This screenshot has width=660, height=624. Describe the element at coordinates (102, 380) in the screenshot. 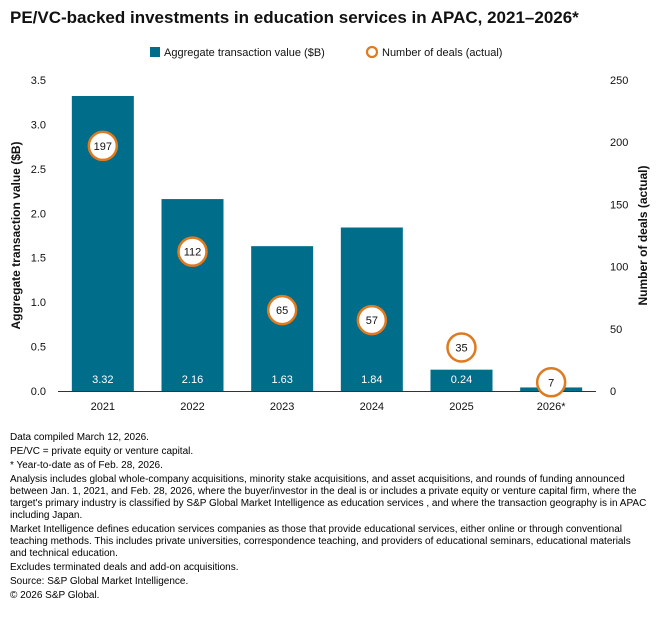

I see `bar-value-label: 3.32` at that location.